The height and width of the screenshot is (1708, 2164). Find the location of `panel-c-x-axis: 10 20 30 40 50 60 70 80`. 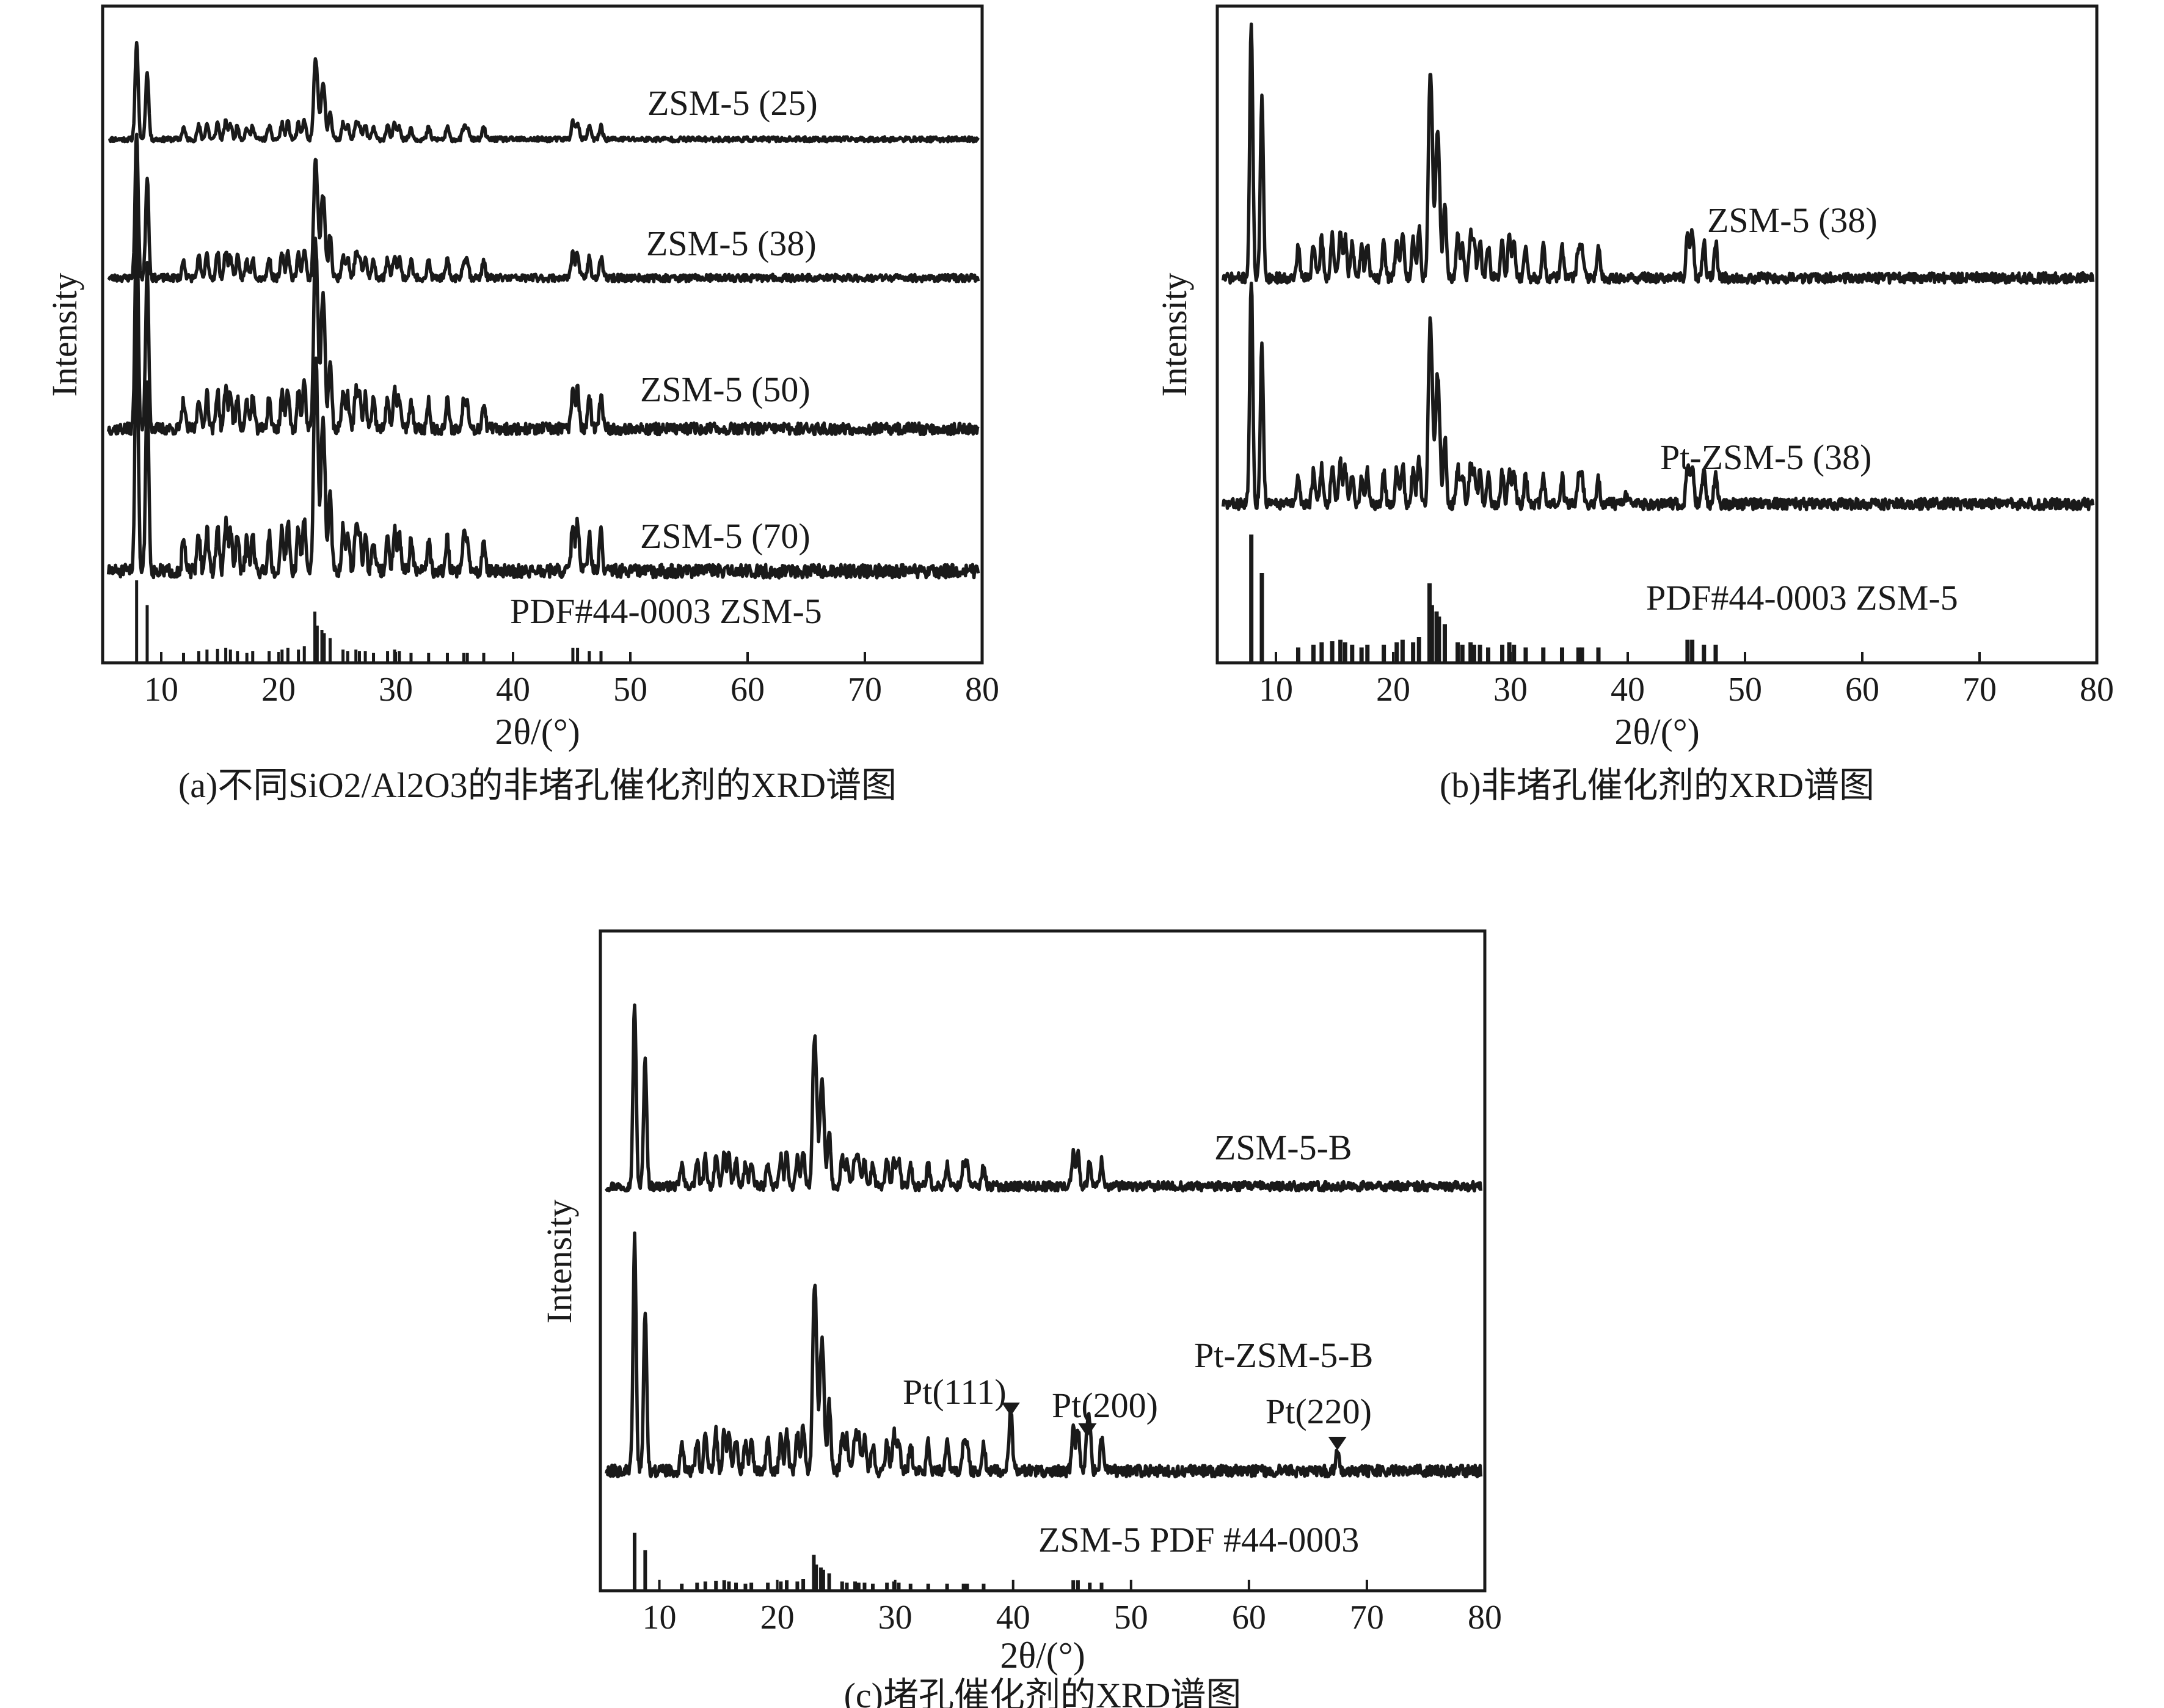

panel-c-x-axis: 10 20 30 40 50 60 70 80 is located at coordinates (1072, 1608).